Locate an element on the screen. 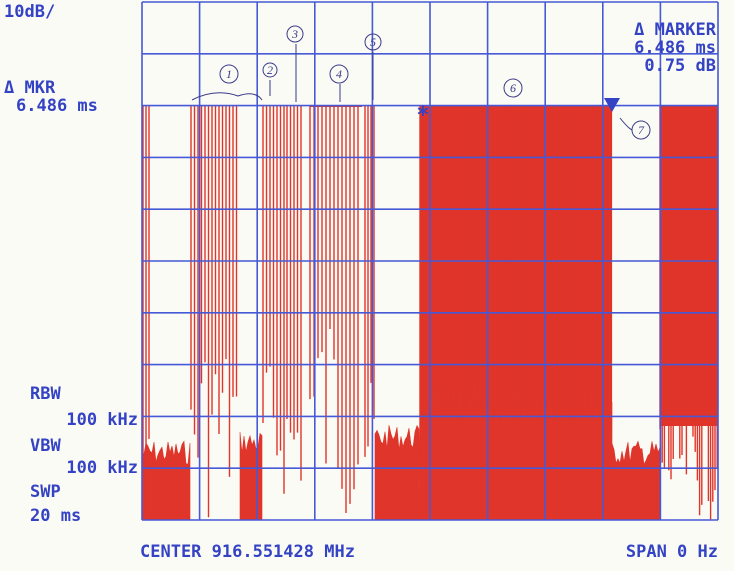 This screenshot has height=571, width=734. delta-marker-title: Δ MARKER is located at coordinates (675, 30).